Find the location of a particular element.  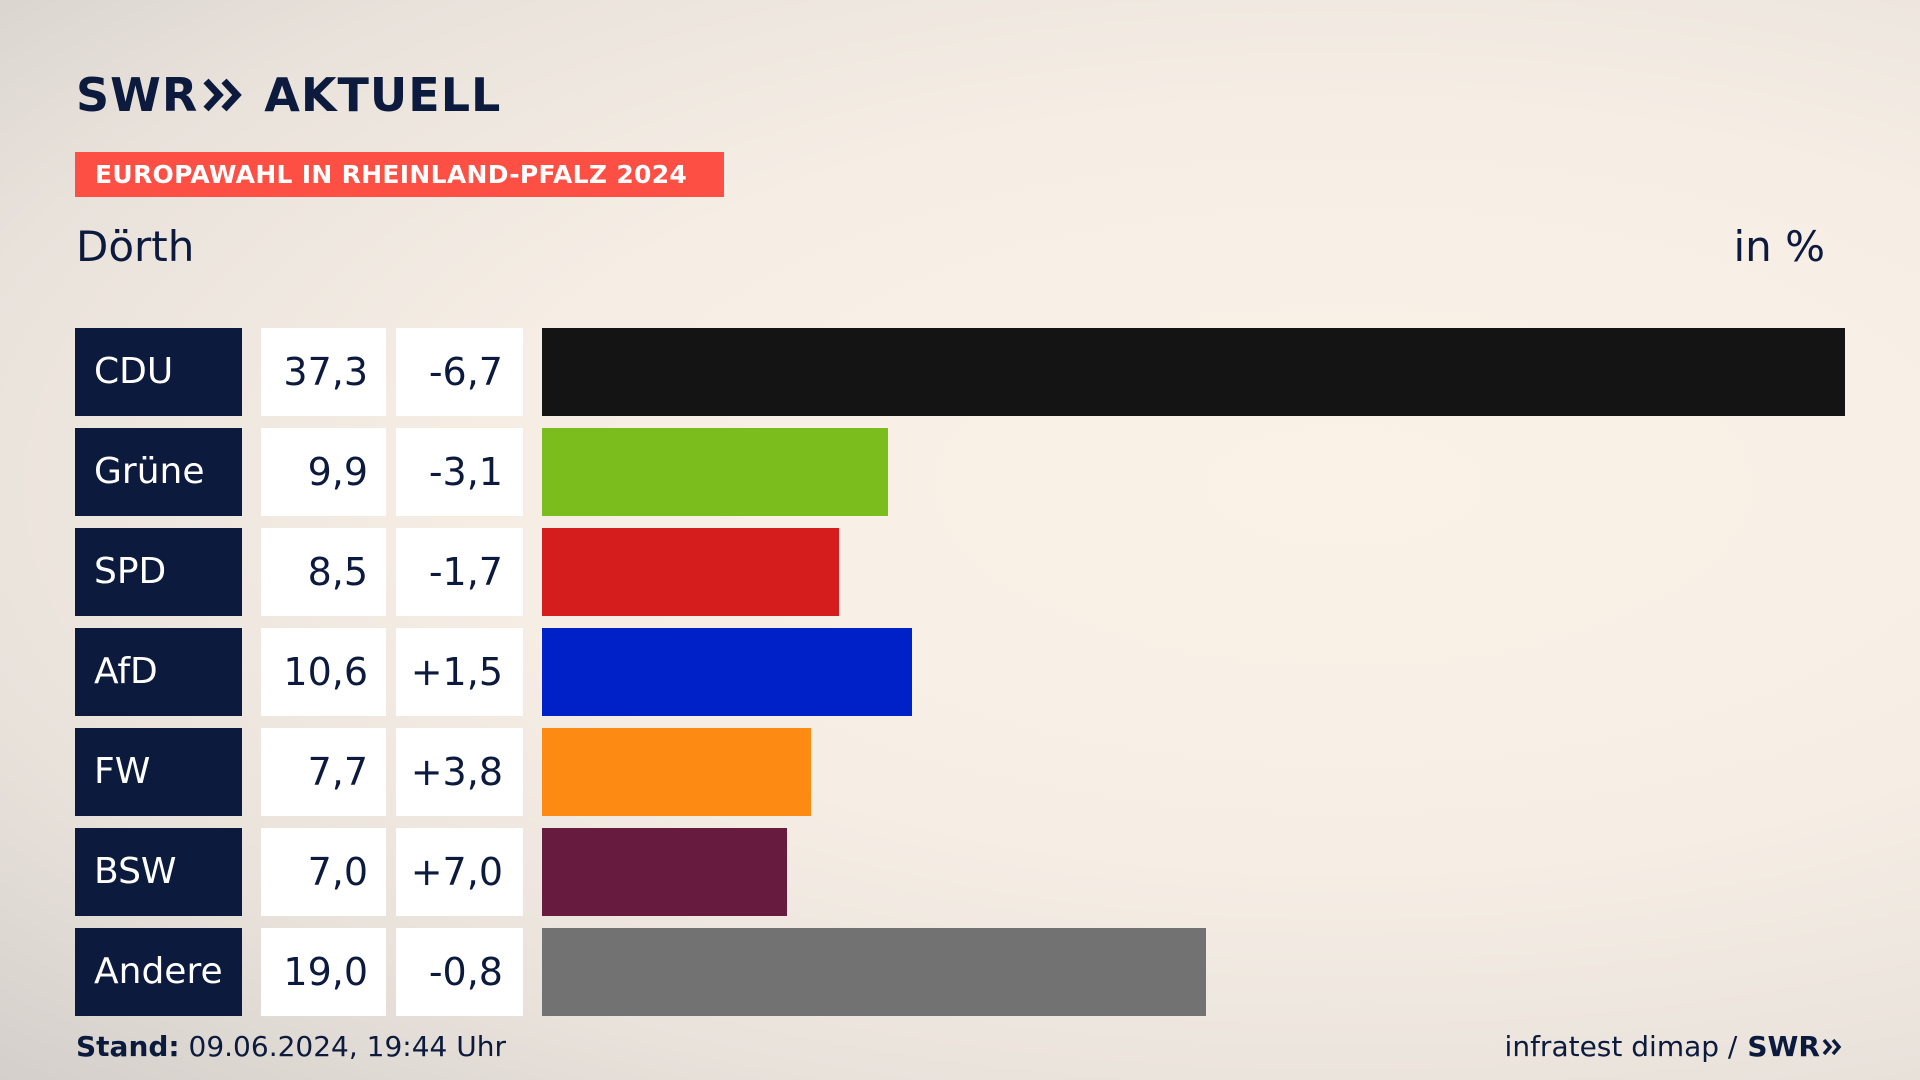

source-brand: SWR is located at coordinates (1783, 1046).